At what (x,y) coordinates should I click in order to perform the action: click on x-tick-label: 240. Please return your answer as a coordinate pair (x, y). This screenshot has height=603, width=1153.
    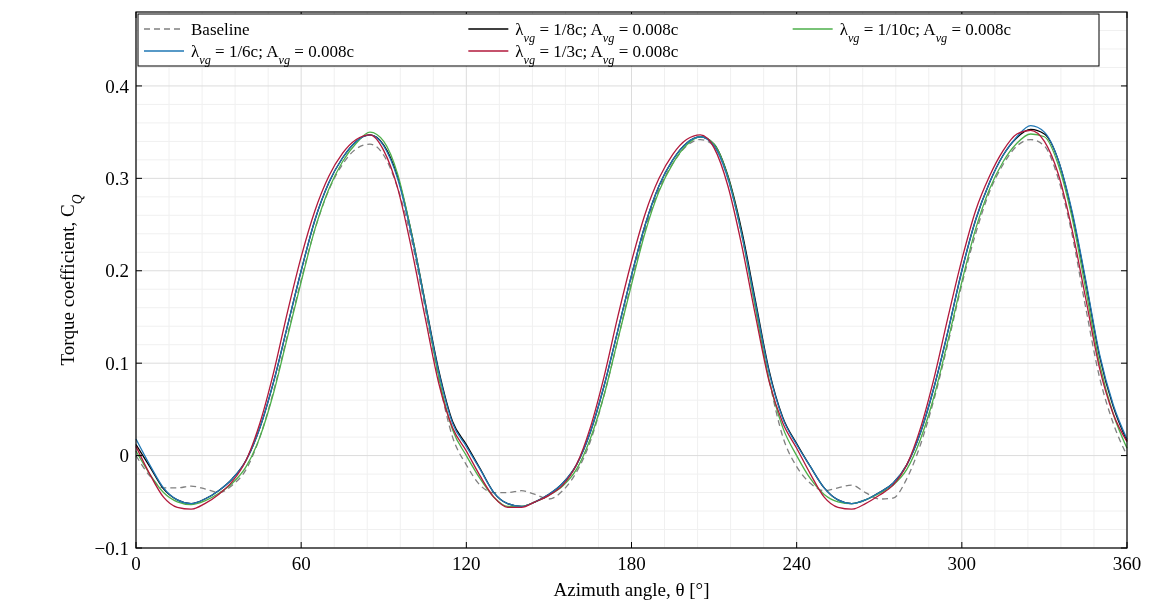
    Looking at the image, I should click on (796, 563).